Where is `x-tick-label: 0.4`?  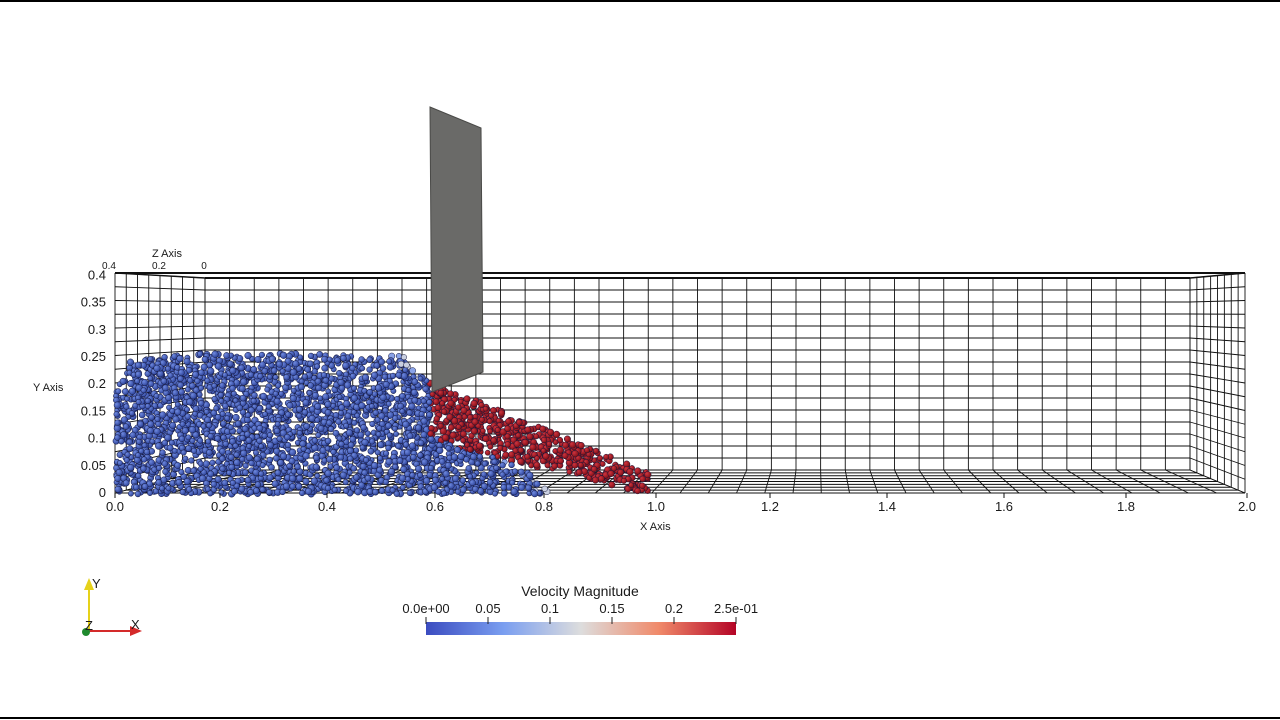
x-tick-label: 0.4 is located at coordinates (327, 506).